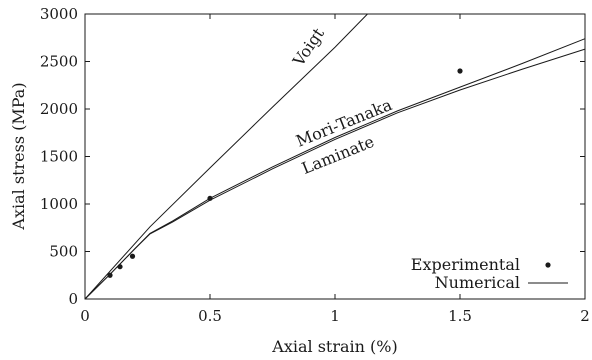 The height and width of the screenshot is (360, 592). I want to click on y-tick-label: 2000, so click(59, 109).